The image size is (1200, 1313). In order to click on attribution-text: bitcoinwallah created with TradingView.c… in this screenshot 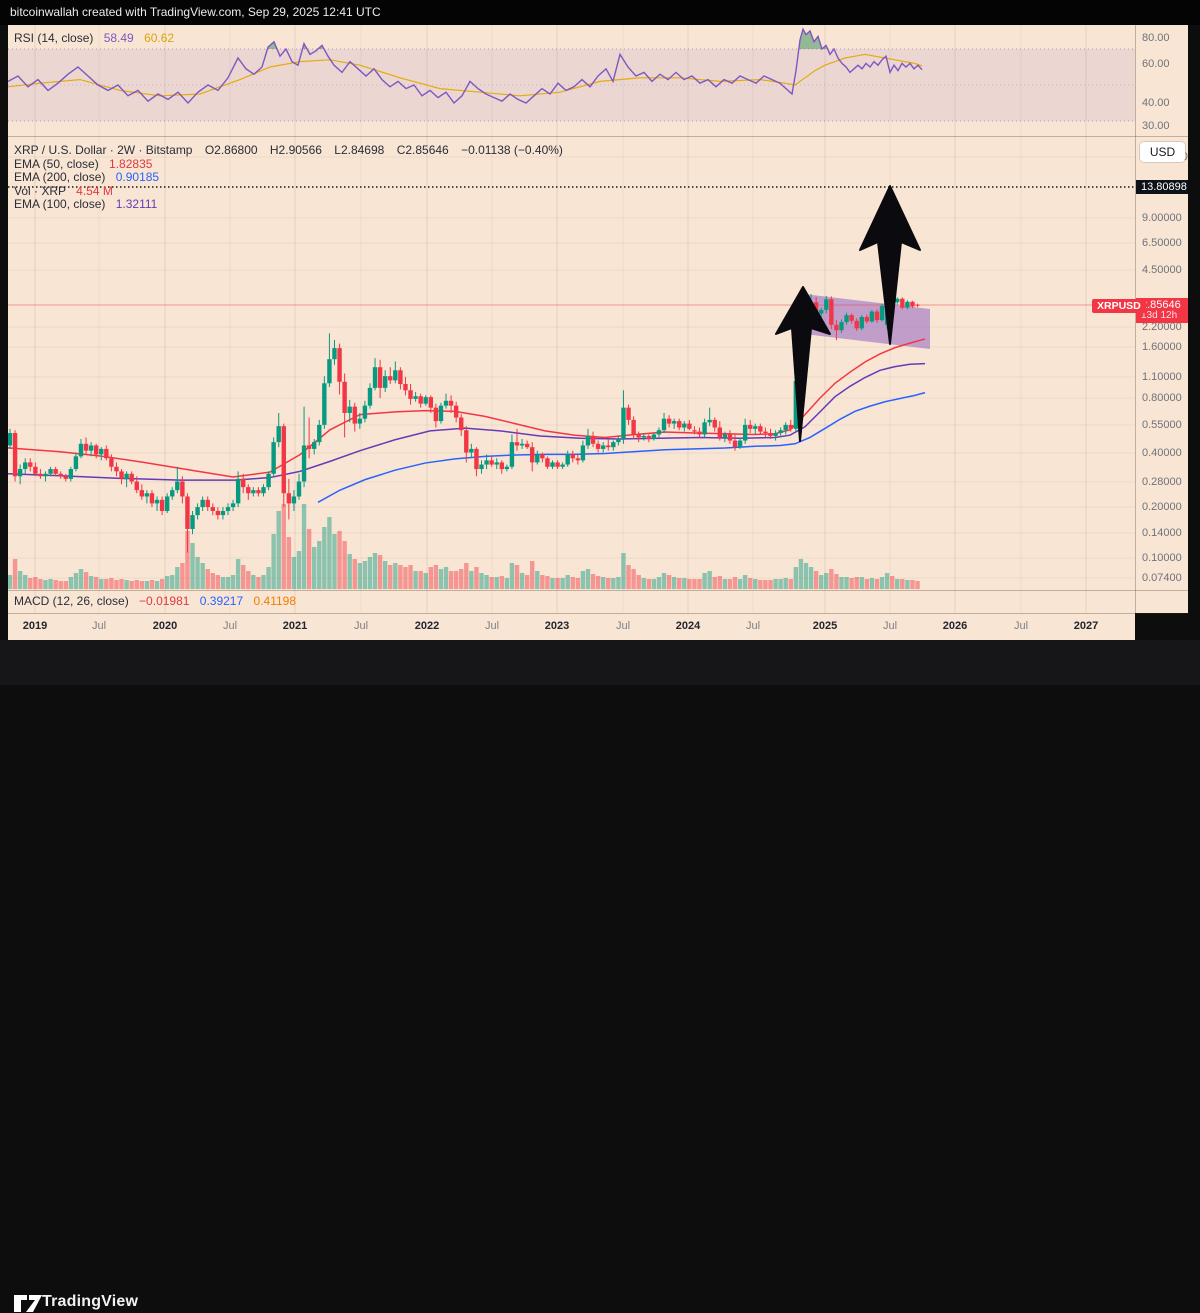, I will do `click(195, 12)`.